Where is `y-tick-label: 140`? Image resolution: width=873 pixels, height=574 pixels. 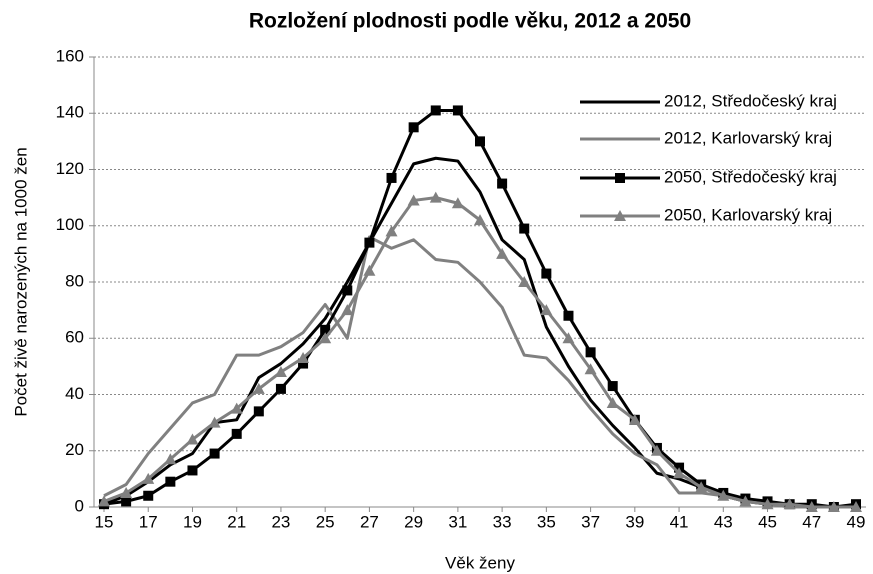 y-tick-label: 140 is located at coordinates (70, 112).